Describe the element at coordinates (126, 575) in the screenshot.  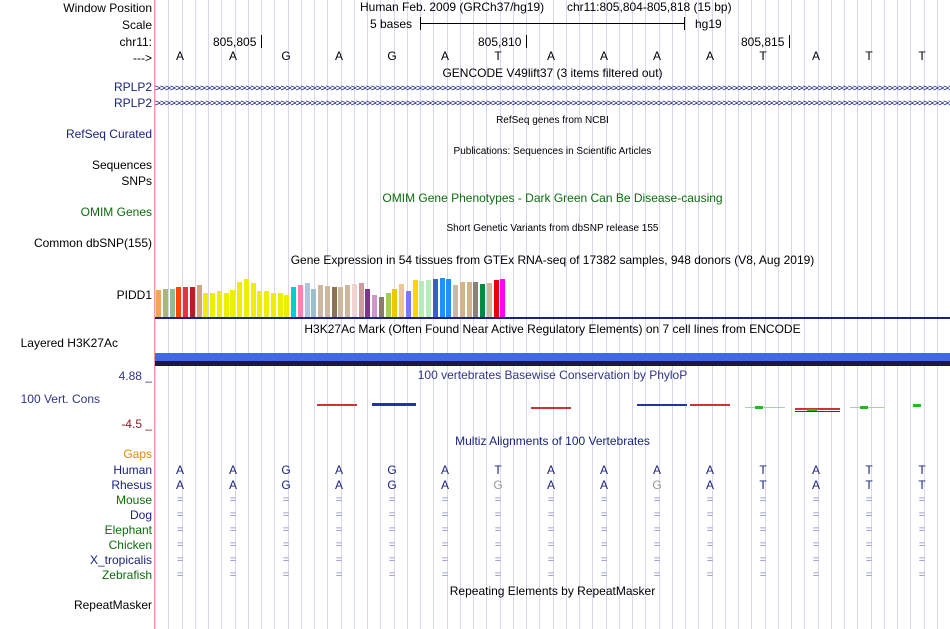
I see `label-zebrafish: Zebrafish` at that location.